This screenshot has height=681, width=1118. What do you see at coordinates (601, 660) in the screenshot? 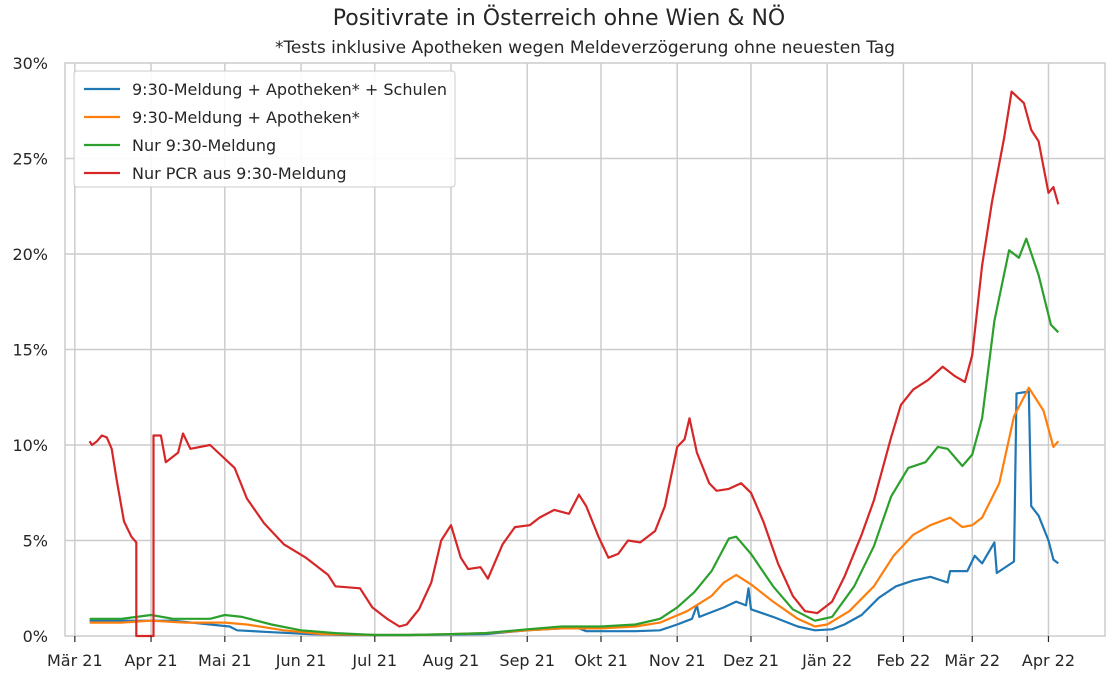
I see `x-tick-label: Okt 21` at bounding box center [601, 660].